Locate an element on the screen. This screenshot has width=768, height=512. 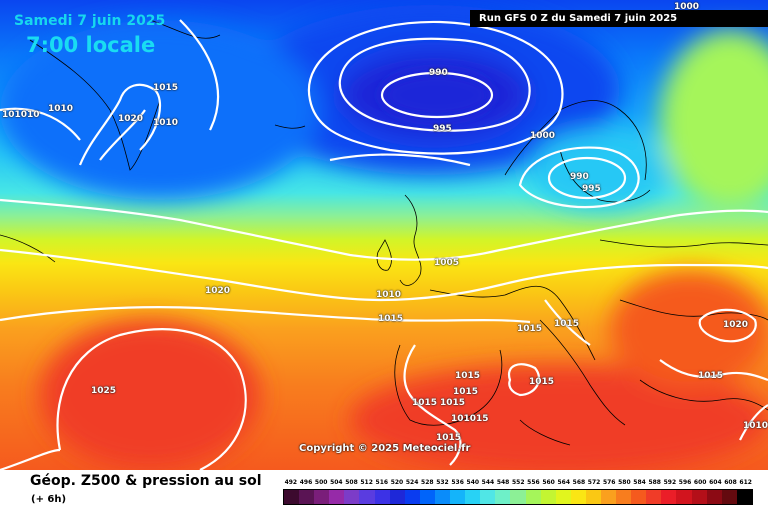
scale-label: 492 is located at coordinates (291, 482).